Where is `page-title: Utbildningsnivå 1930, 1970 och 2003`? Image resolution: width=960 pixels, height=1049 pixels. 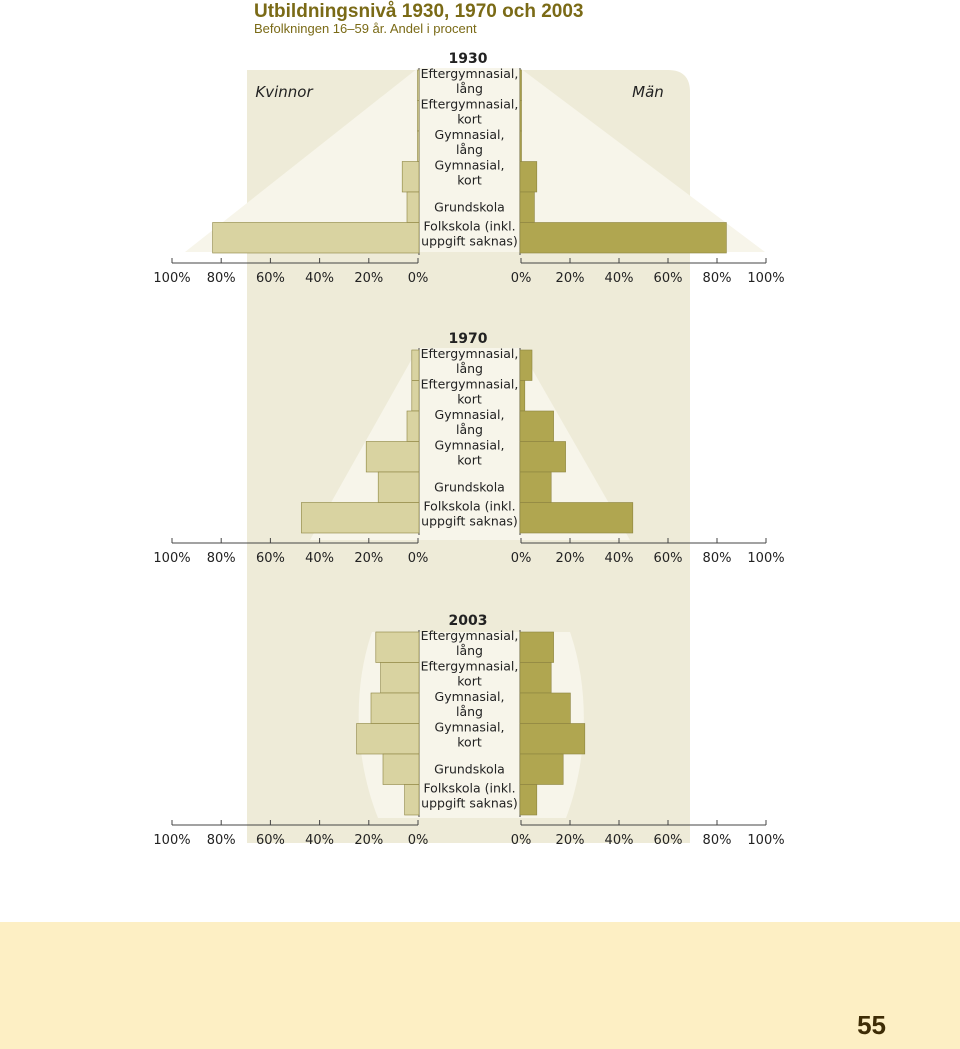
page-title: Utbildningsnivå 1930, 1970 och 2003 is located at coordinates (419, 11).